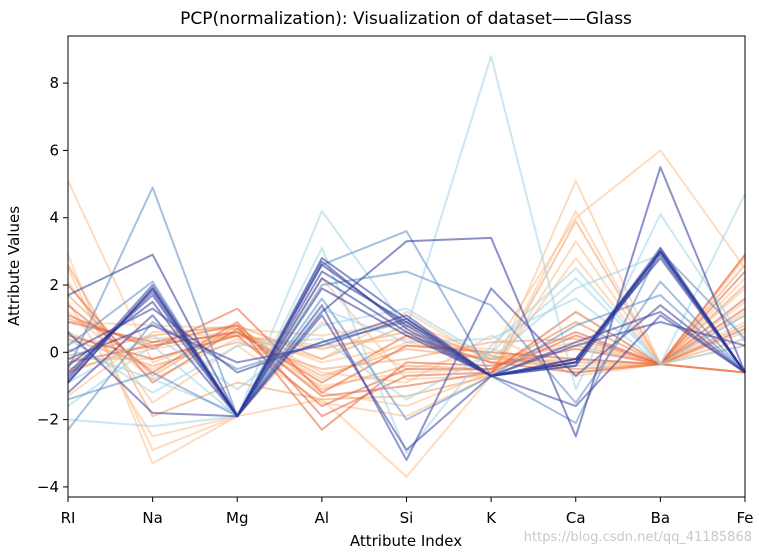 The image size is (759, 553). What do you see at coordinates (322, 518) in the screenshot?
I see `x-tick-label-al: Al` at bounding box center [322, 518].